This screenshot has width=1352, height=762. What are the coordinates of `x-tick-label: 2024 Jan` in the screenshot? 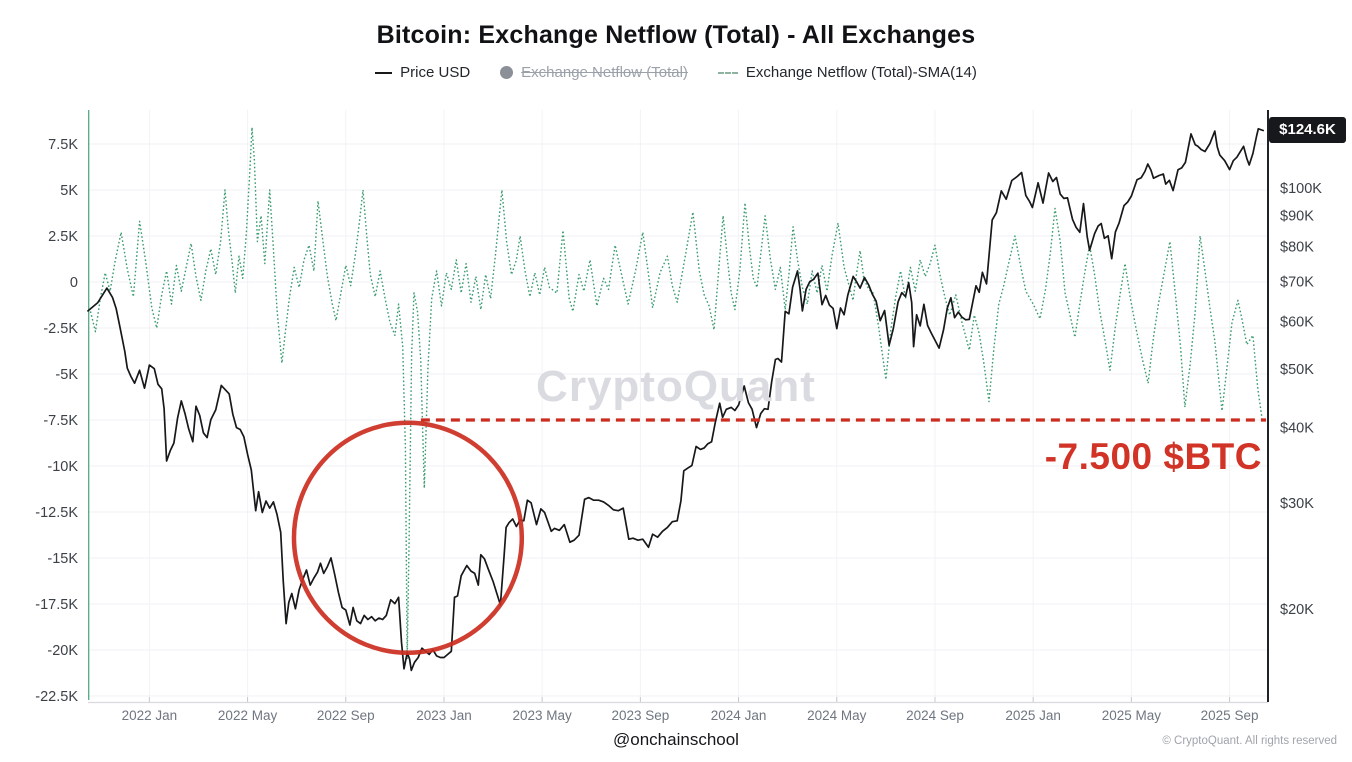 It's located at (739, 715).